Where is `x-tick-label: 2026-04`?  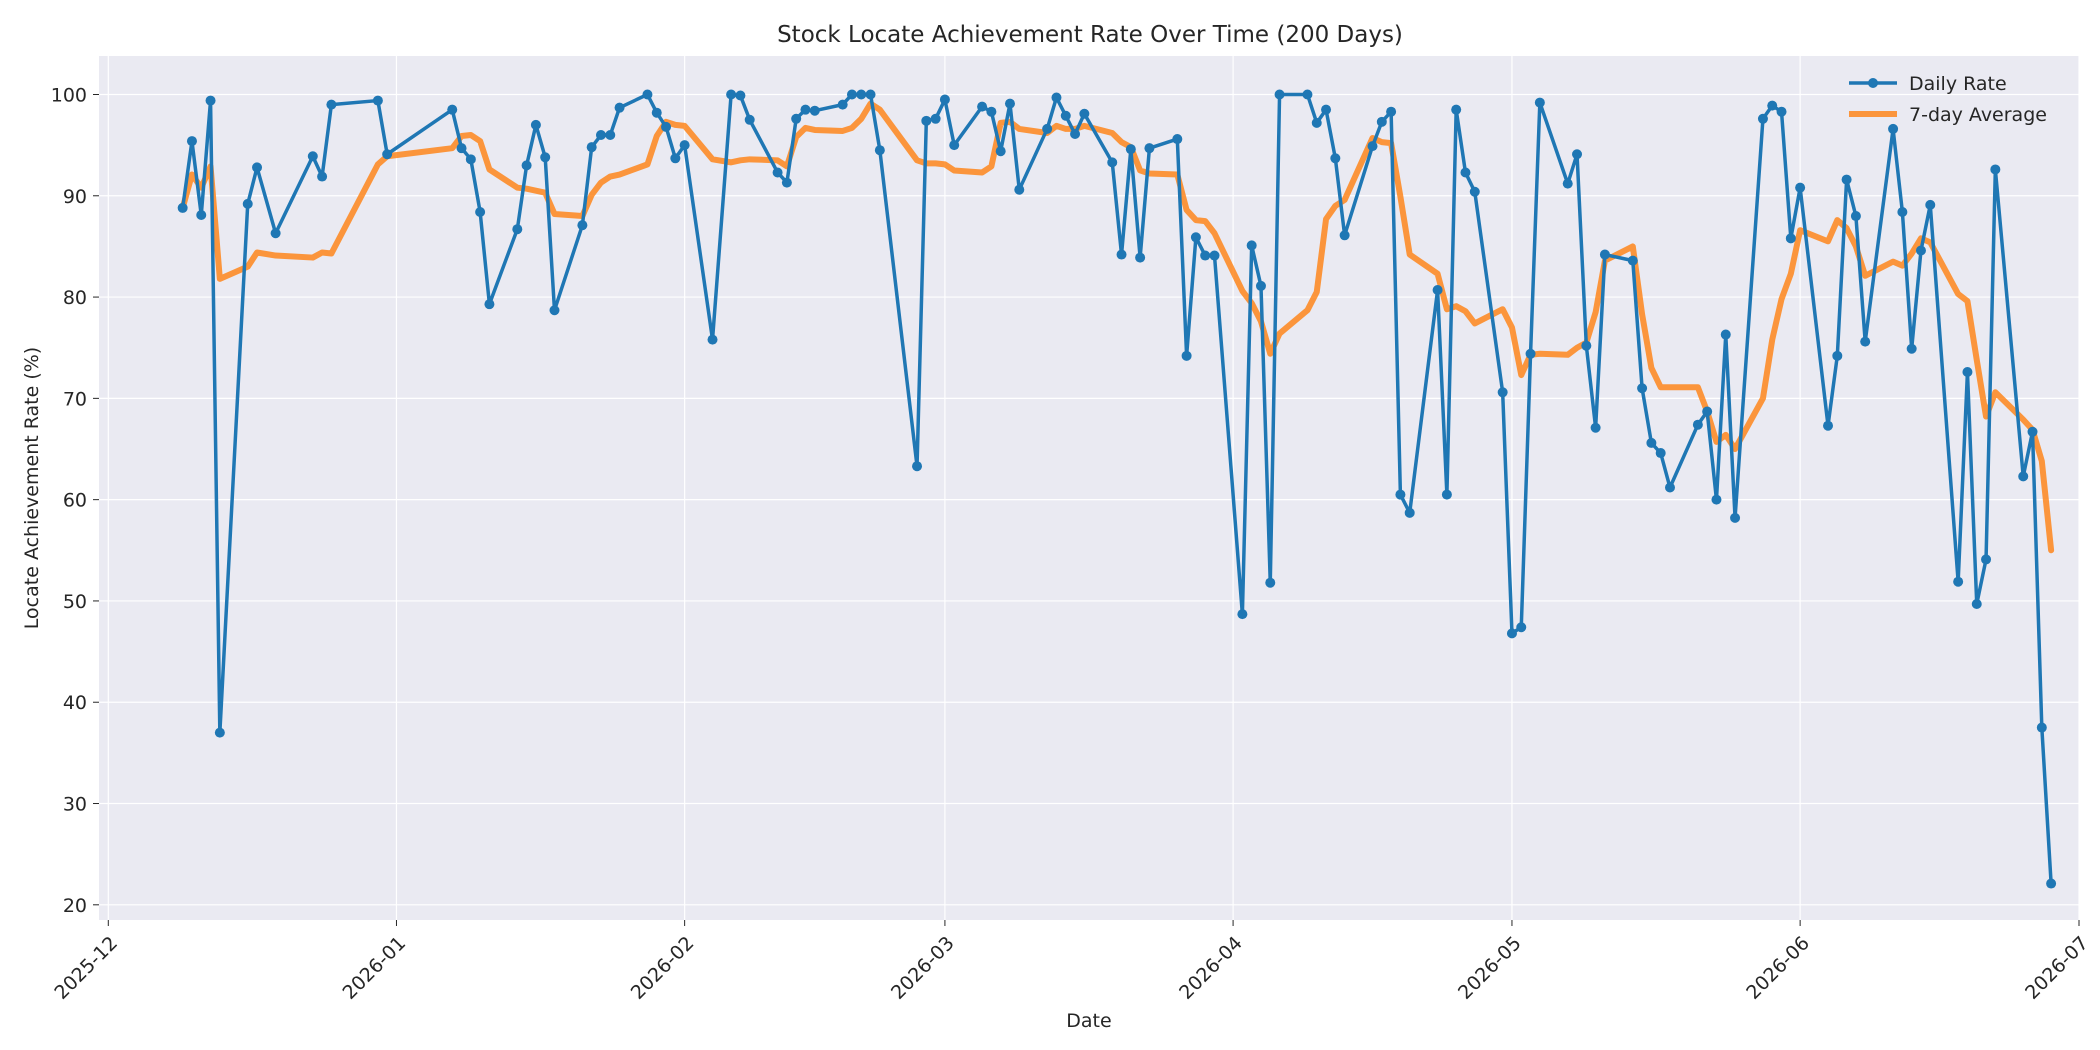 x-tick-label: 2026-04 is located at coordinates (1211, 968).